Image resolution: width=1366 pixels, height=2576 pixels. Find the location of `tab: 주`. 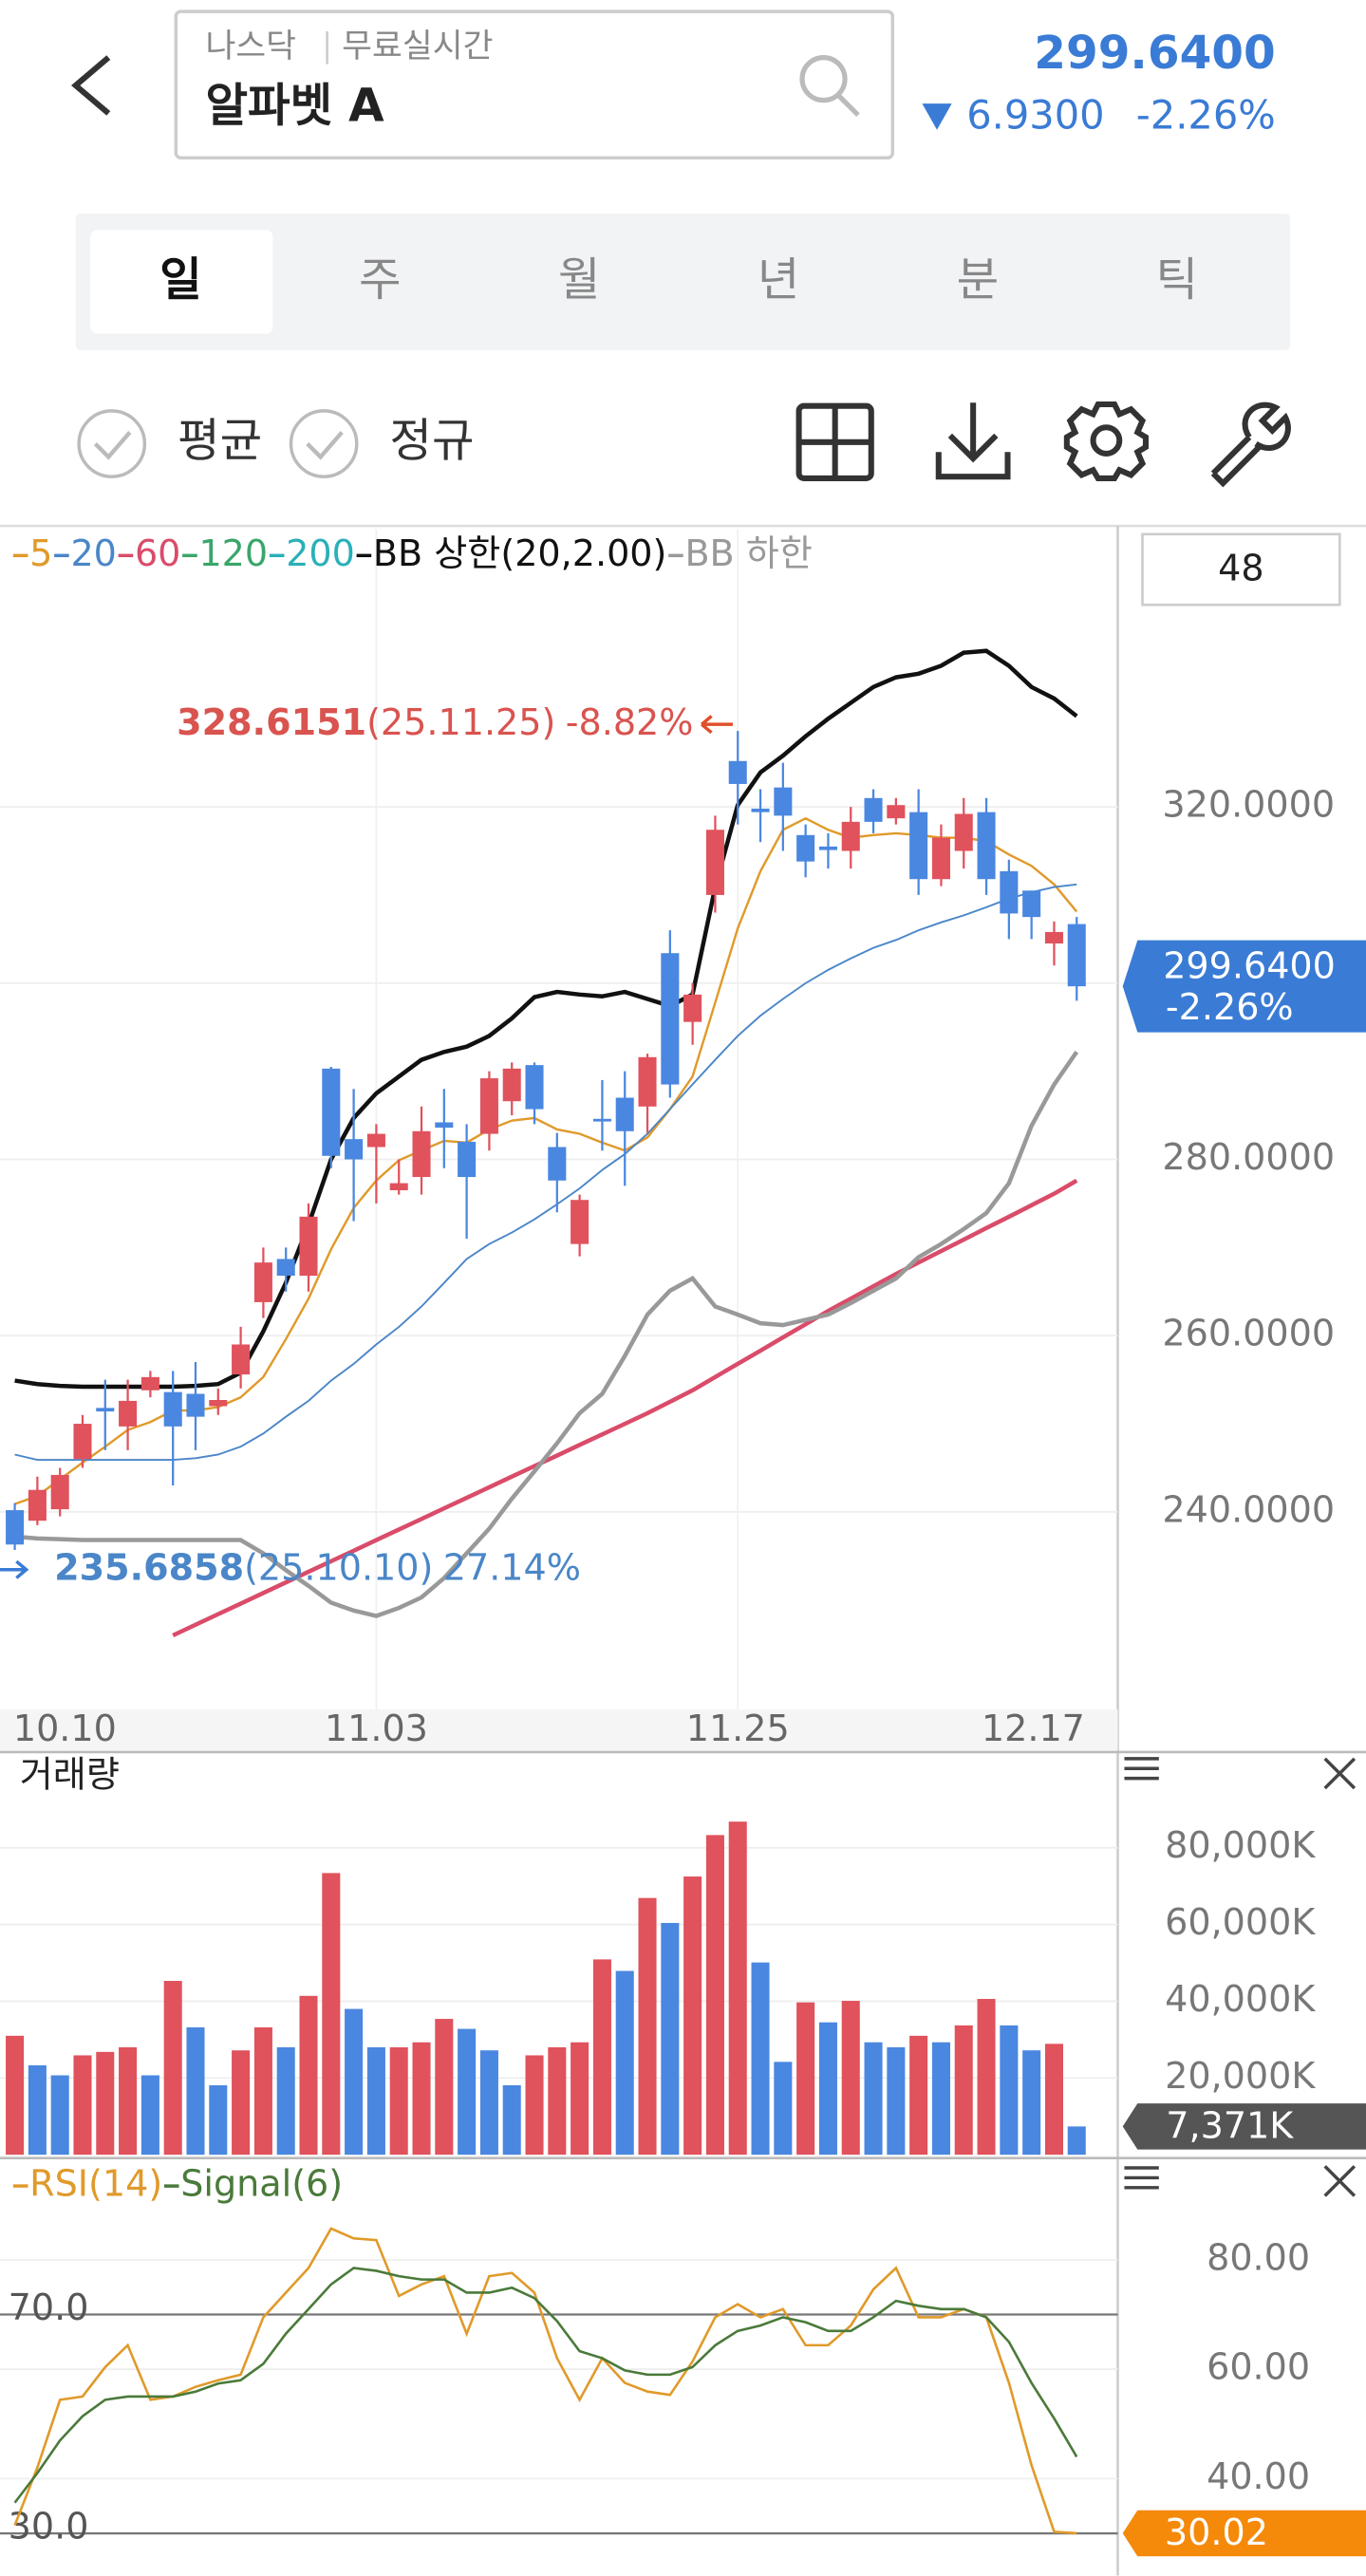

tab: 주 is located at coordinates (380, 280).